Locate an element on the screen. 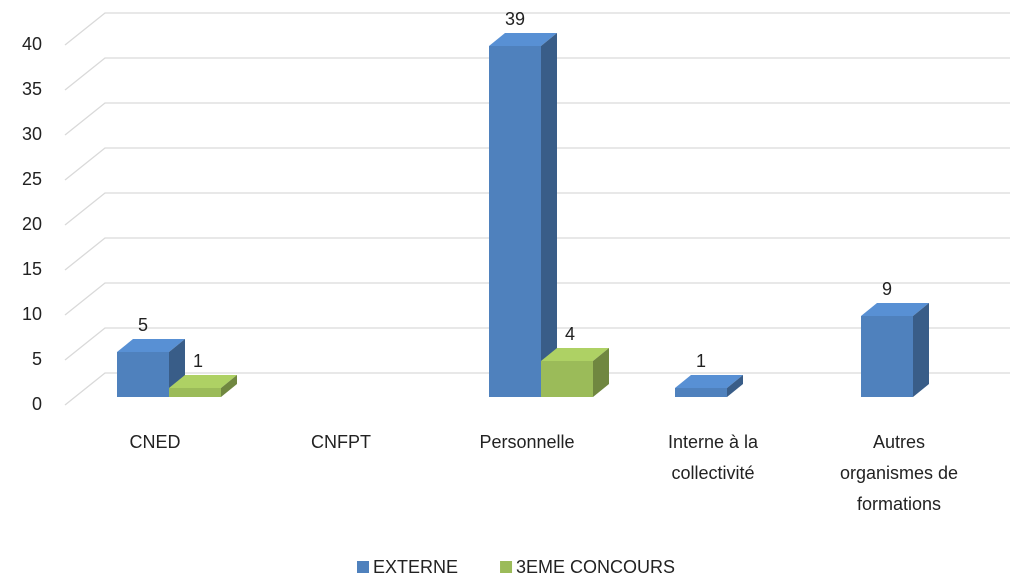 Image resolution: width=1026 pixels, height=581 pixels. x-tick-label: CNFPT is located at coordinates (341, 442).